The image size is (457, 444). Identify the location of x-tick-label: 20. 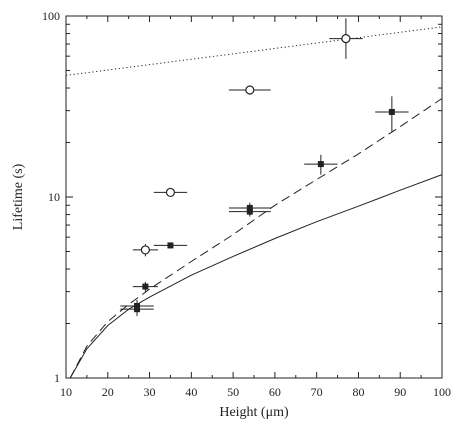
(108, 392).